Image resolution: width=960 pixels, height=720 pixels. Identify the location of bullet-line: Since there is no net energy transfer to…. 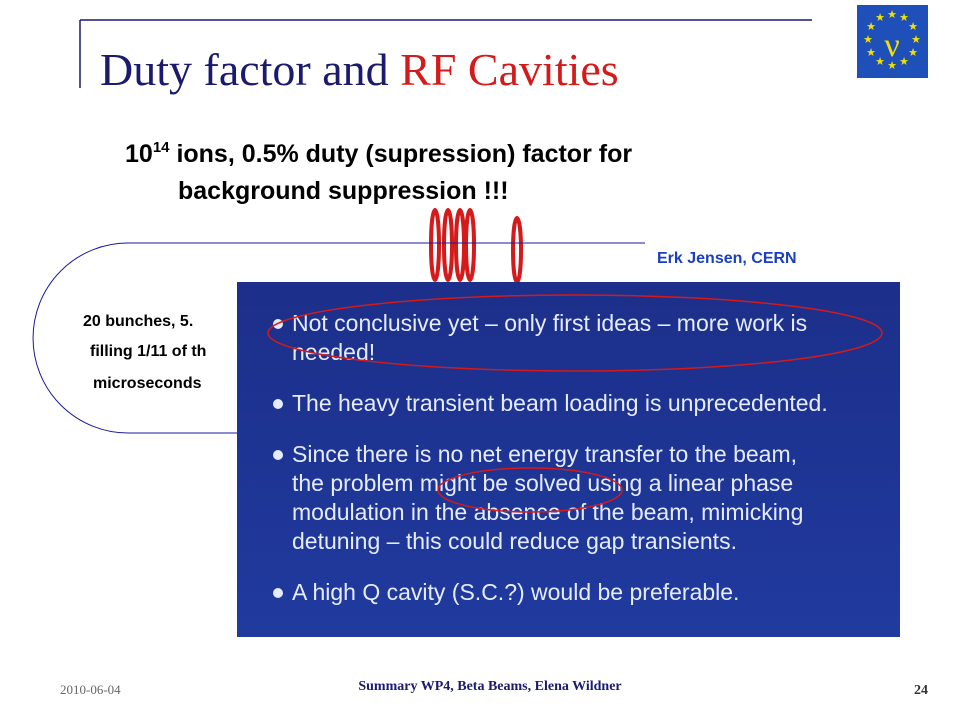
(544, 454).